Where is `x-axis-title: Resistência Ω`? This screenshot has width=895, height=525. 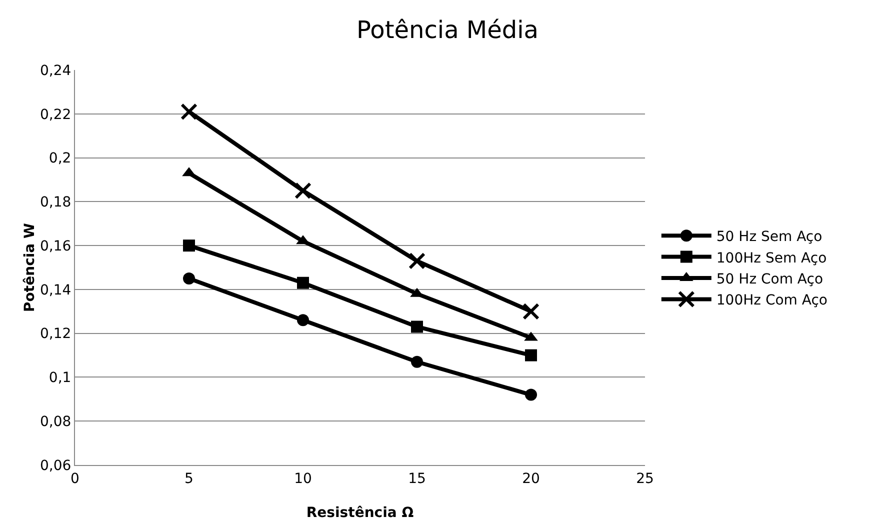 x-axis-title: Resistência Ω is located at coordinates (360, 513).